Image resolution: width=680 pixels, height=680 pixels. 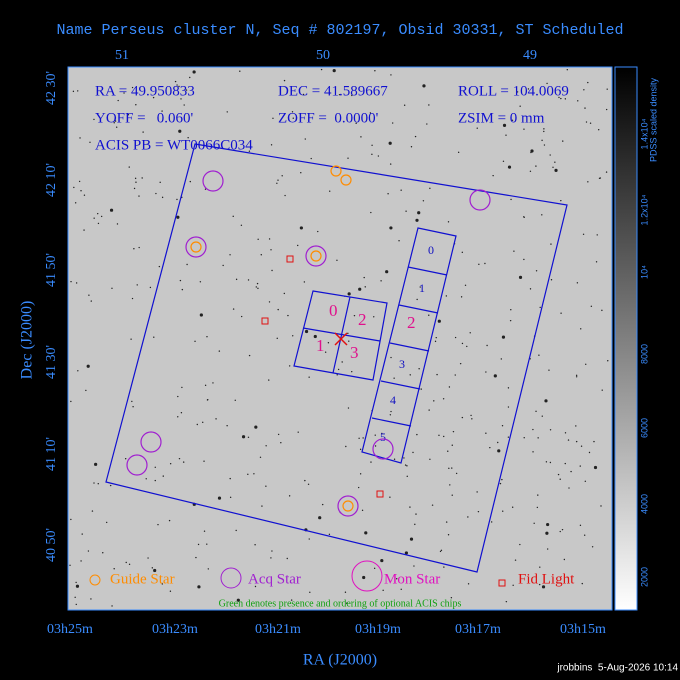 What do you see at coordinates (644, 133) in the screenshot?
I see `colorbar-tick-label: 1.4x10⁴` at bounding box center [644, 133].